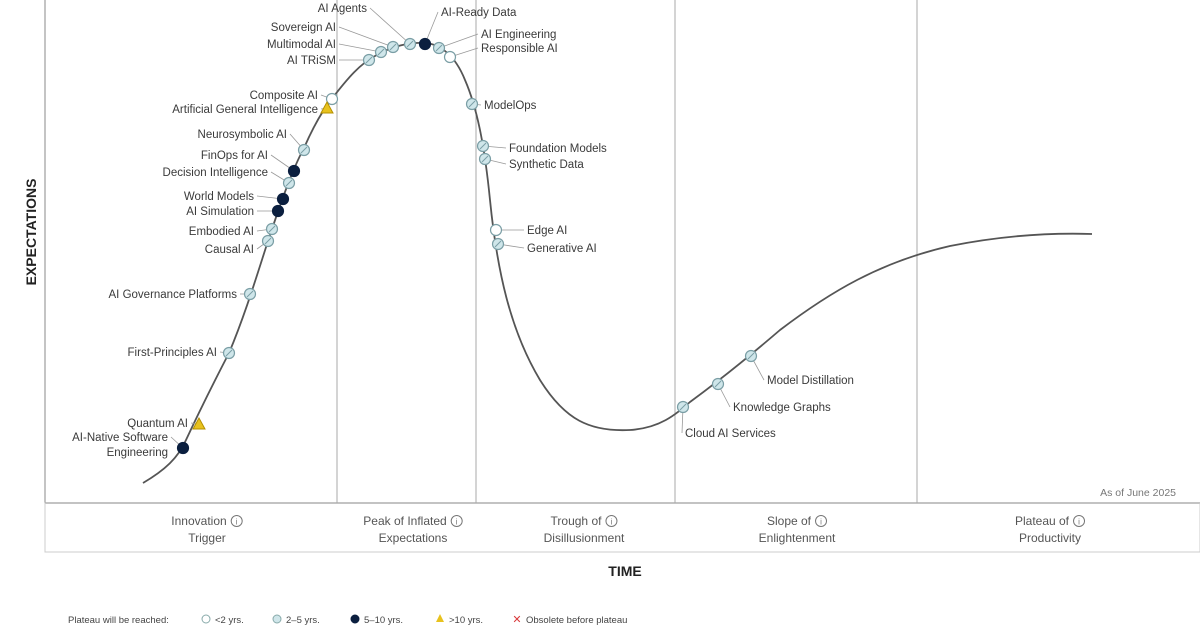 This screenshot has width=1200, height=629. I want to click on technology-label: Foundation Models, so click(558, 149).